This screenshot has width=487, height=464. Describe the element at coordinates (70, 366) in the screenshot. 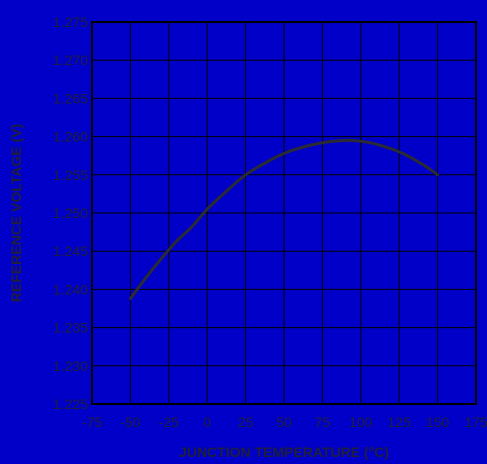

I see `y-tick-label: 1.230` at that location.